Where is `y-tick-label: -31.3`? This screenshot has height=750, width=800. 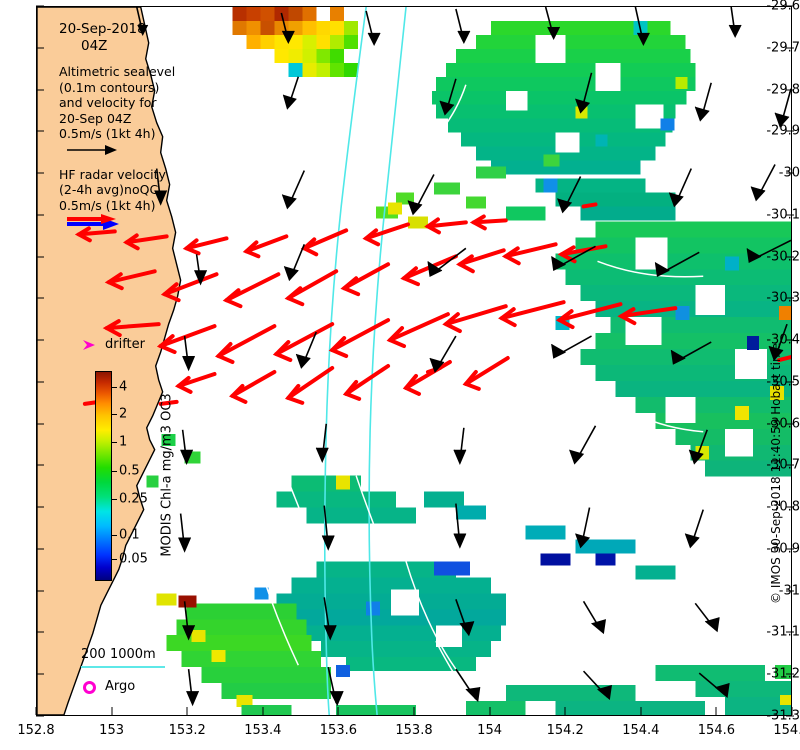
y-tick-label: -31.3 is located at coordinates (783, 716).